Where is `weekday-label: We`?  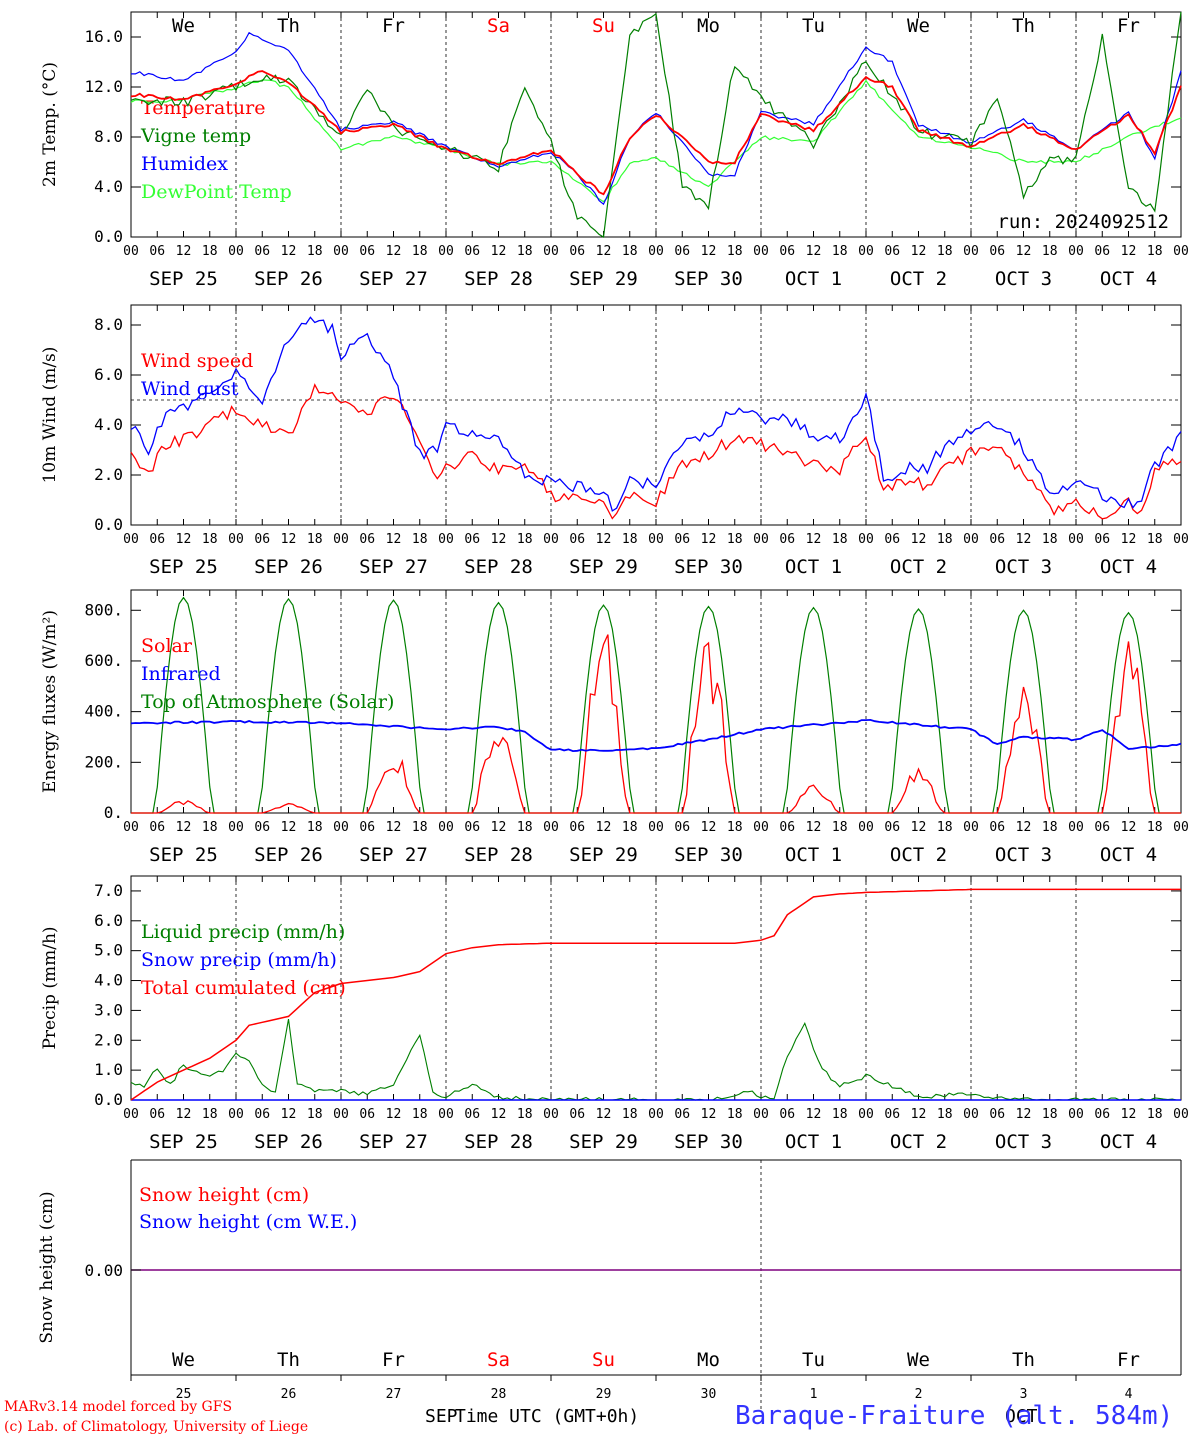 weekday-label: We is located at coordinates (183, 1360).